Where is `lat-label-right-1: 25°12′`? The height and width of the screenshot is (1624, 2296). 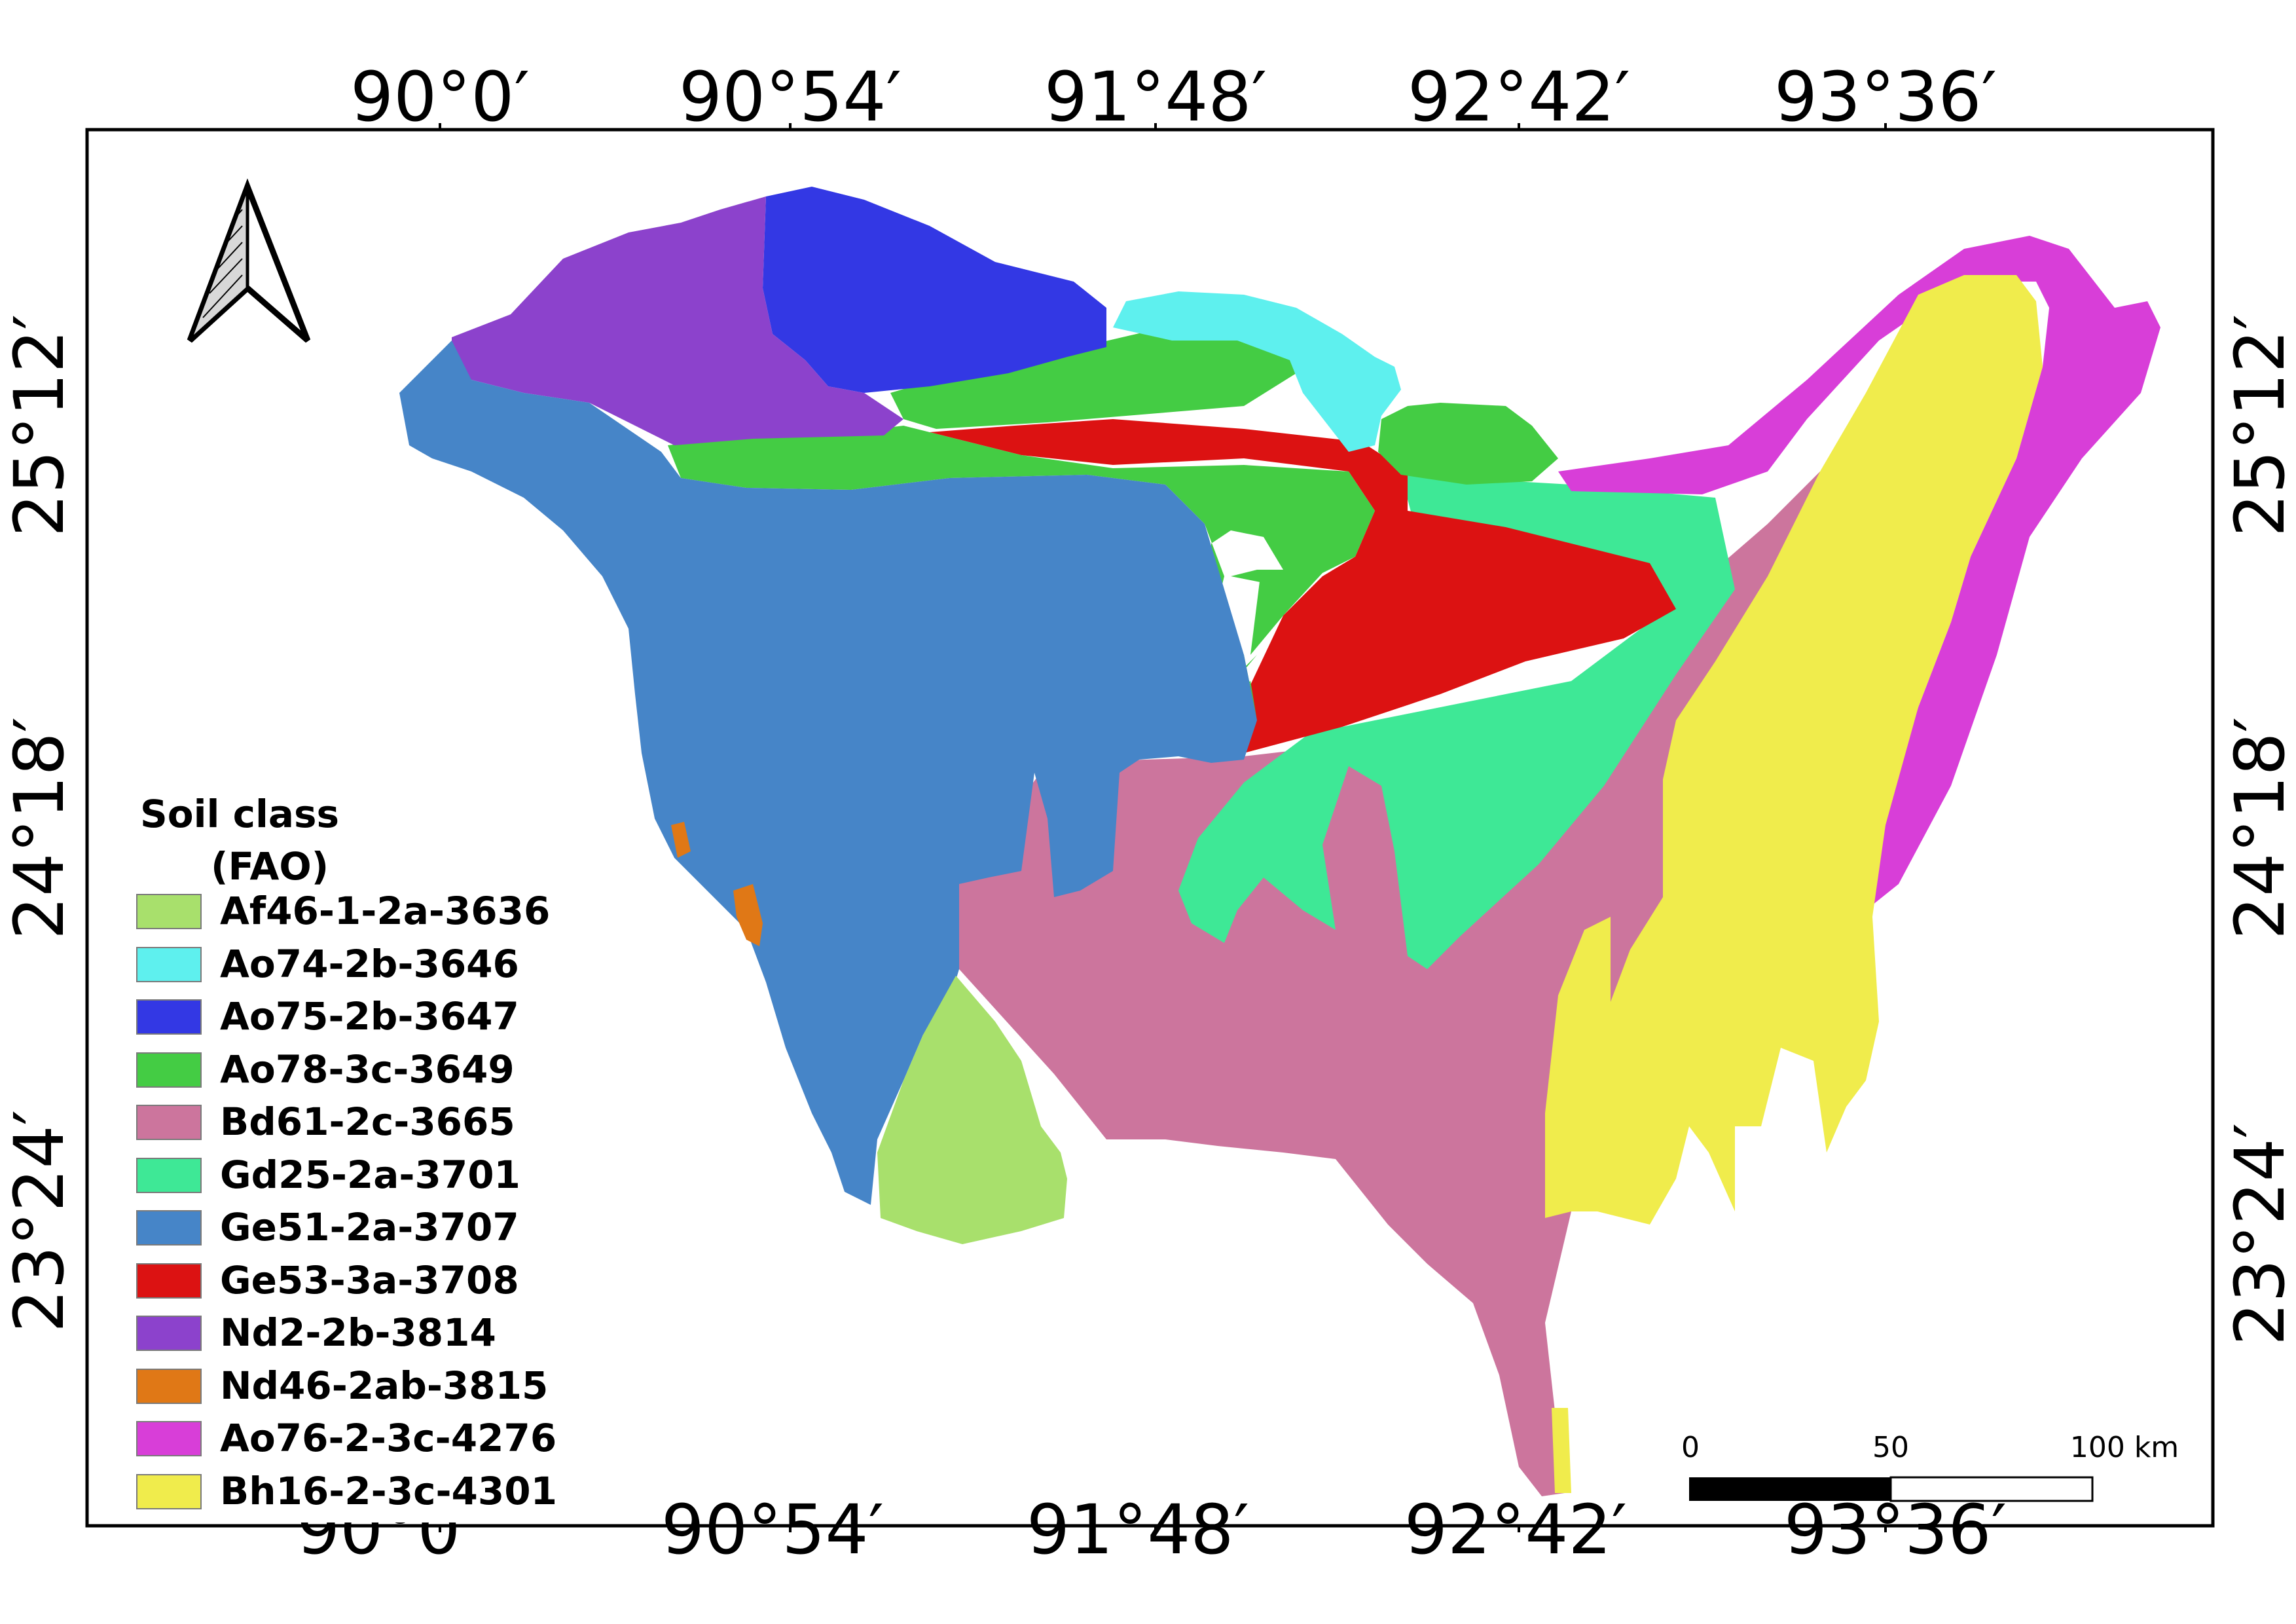 lat-label-right-1: 25°12′ is located at coordinates (2258, 425).